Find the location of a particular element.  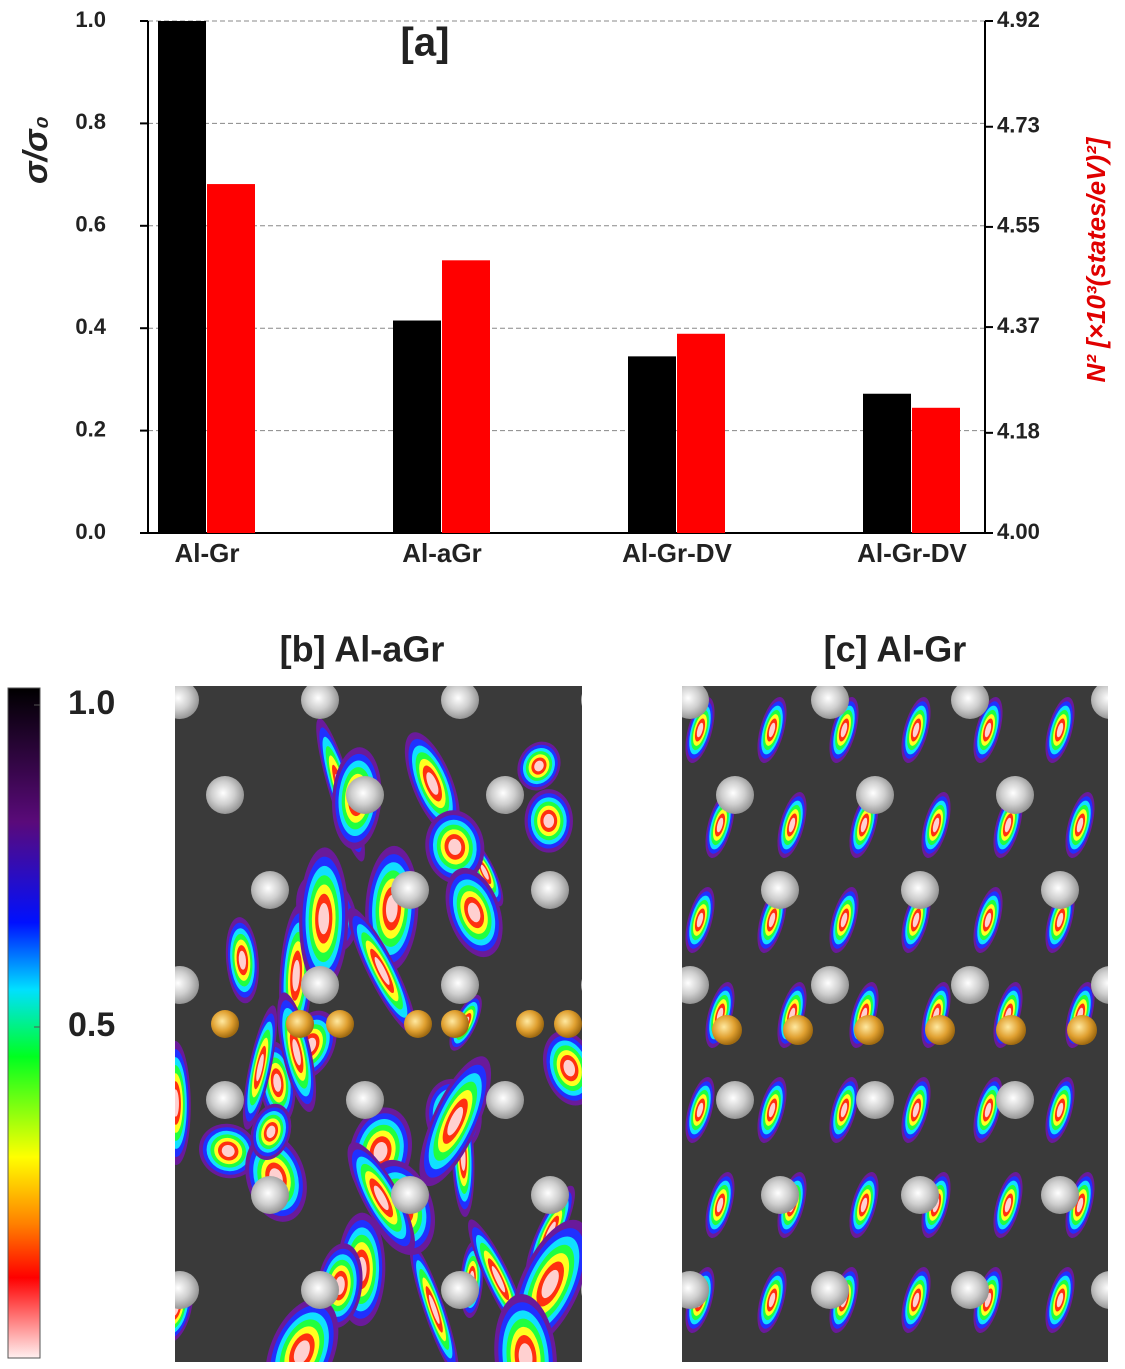

y-tick-label: 0.0 is located at coordinates (90, 531).